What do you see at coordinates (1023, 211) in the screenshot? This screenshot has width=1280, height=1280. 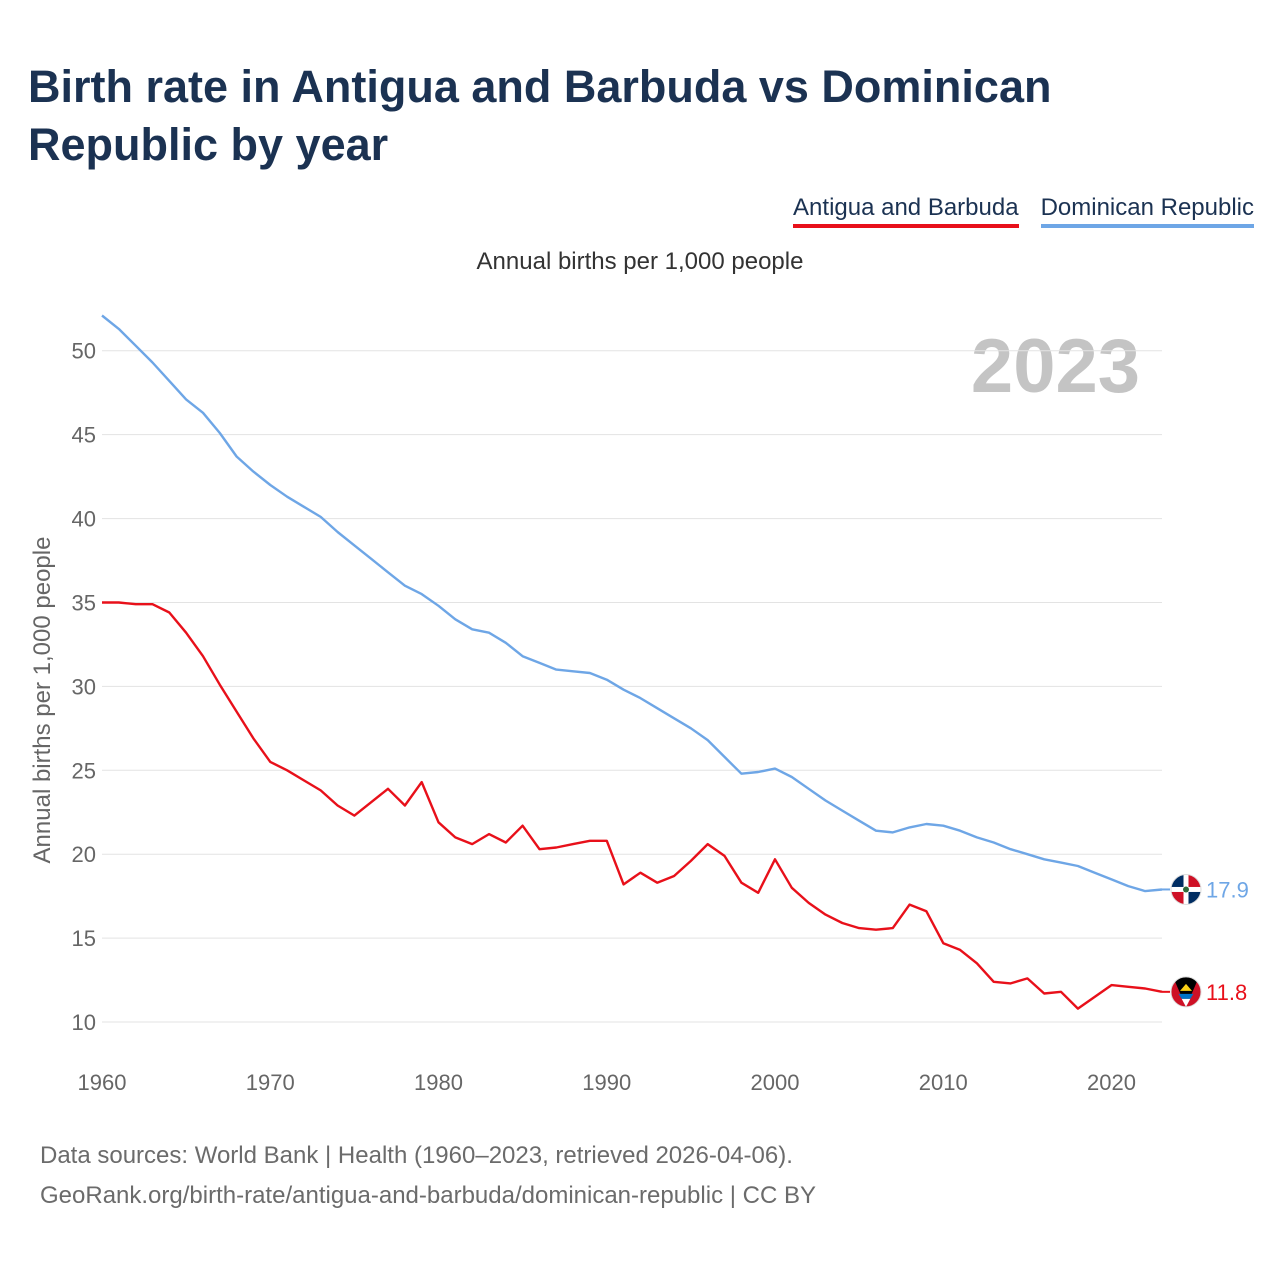 I see `legend: Antigua and Barbuda Dominican Republic` at bounding box center [1023, 211].